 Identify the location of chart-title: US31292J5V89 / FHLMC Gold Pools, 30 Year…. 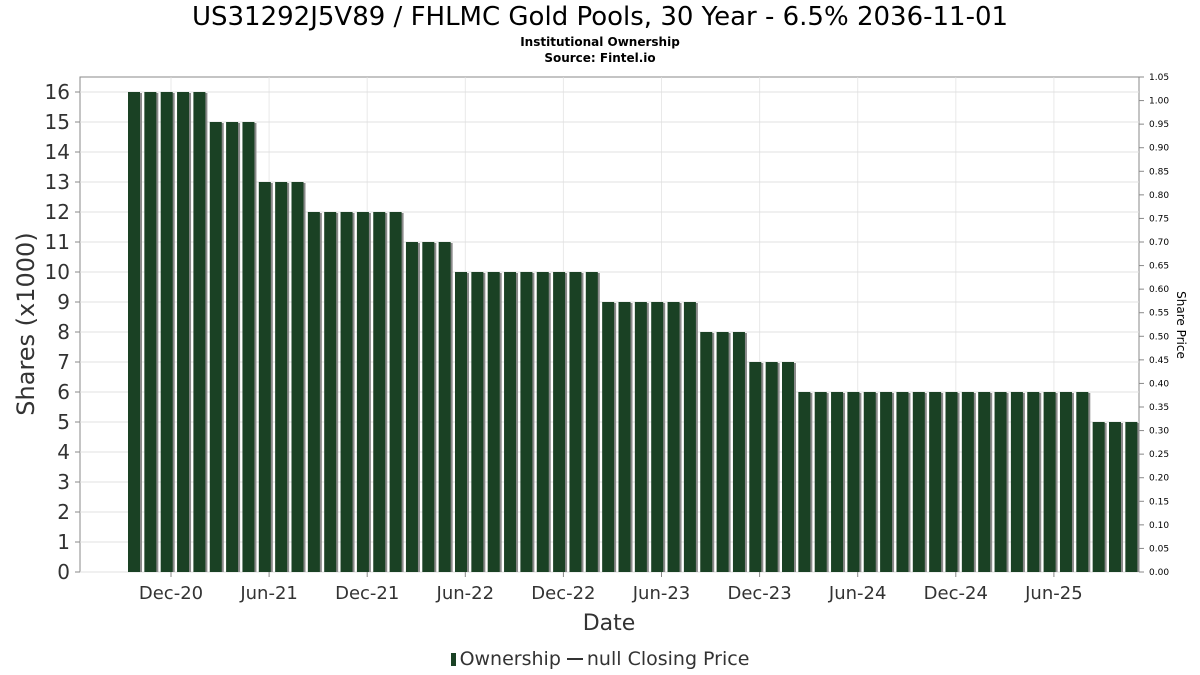
(600, 17).